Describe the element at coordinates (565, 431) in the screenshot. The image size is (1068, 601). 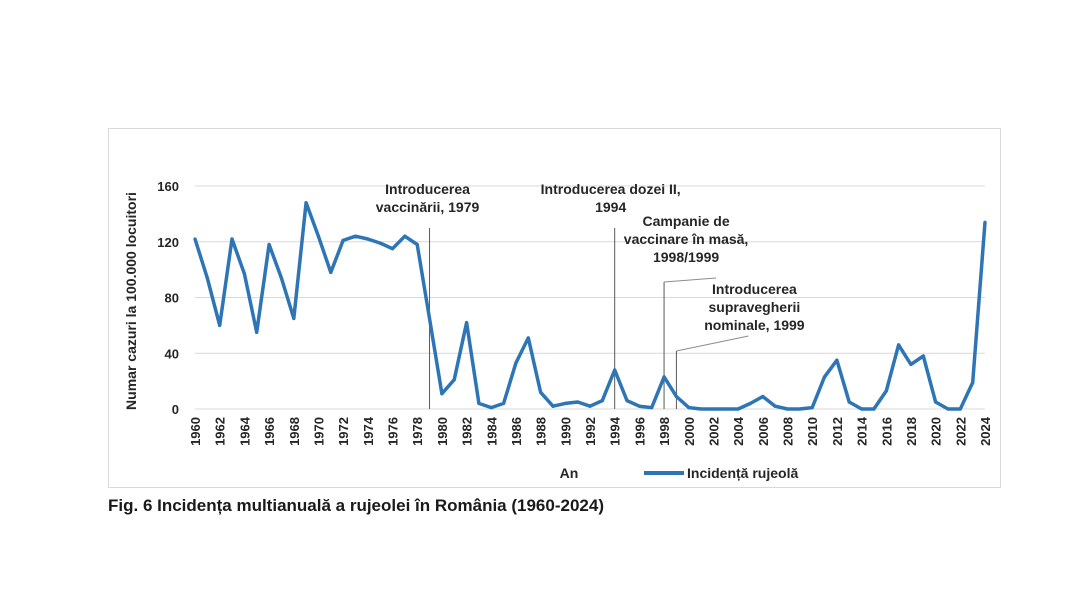
I see `x-tick-label: 1990` at that location.